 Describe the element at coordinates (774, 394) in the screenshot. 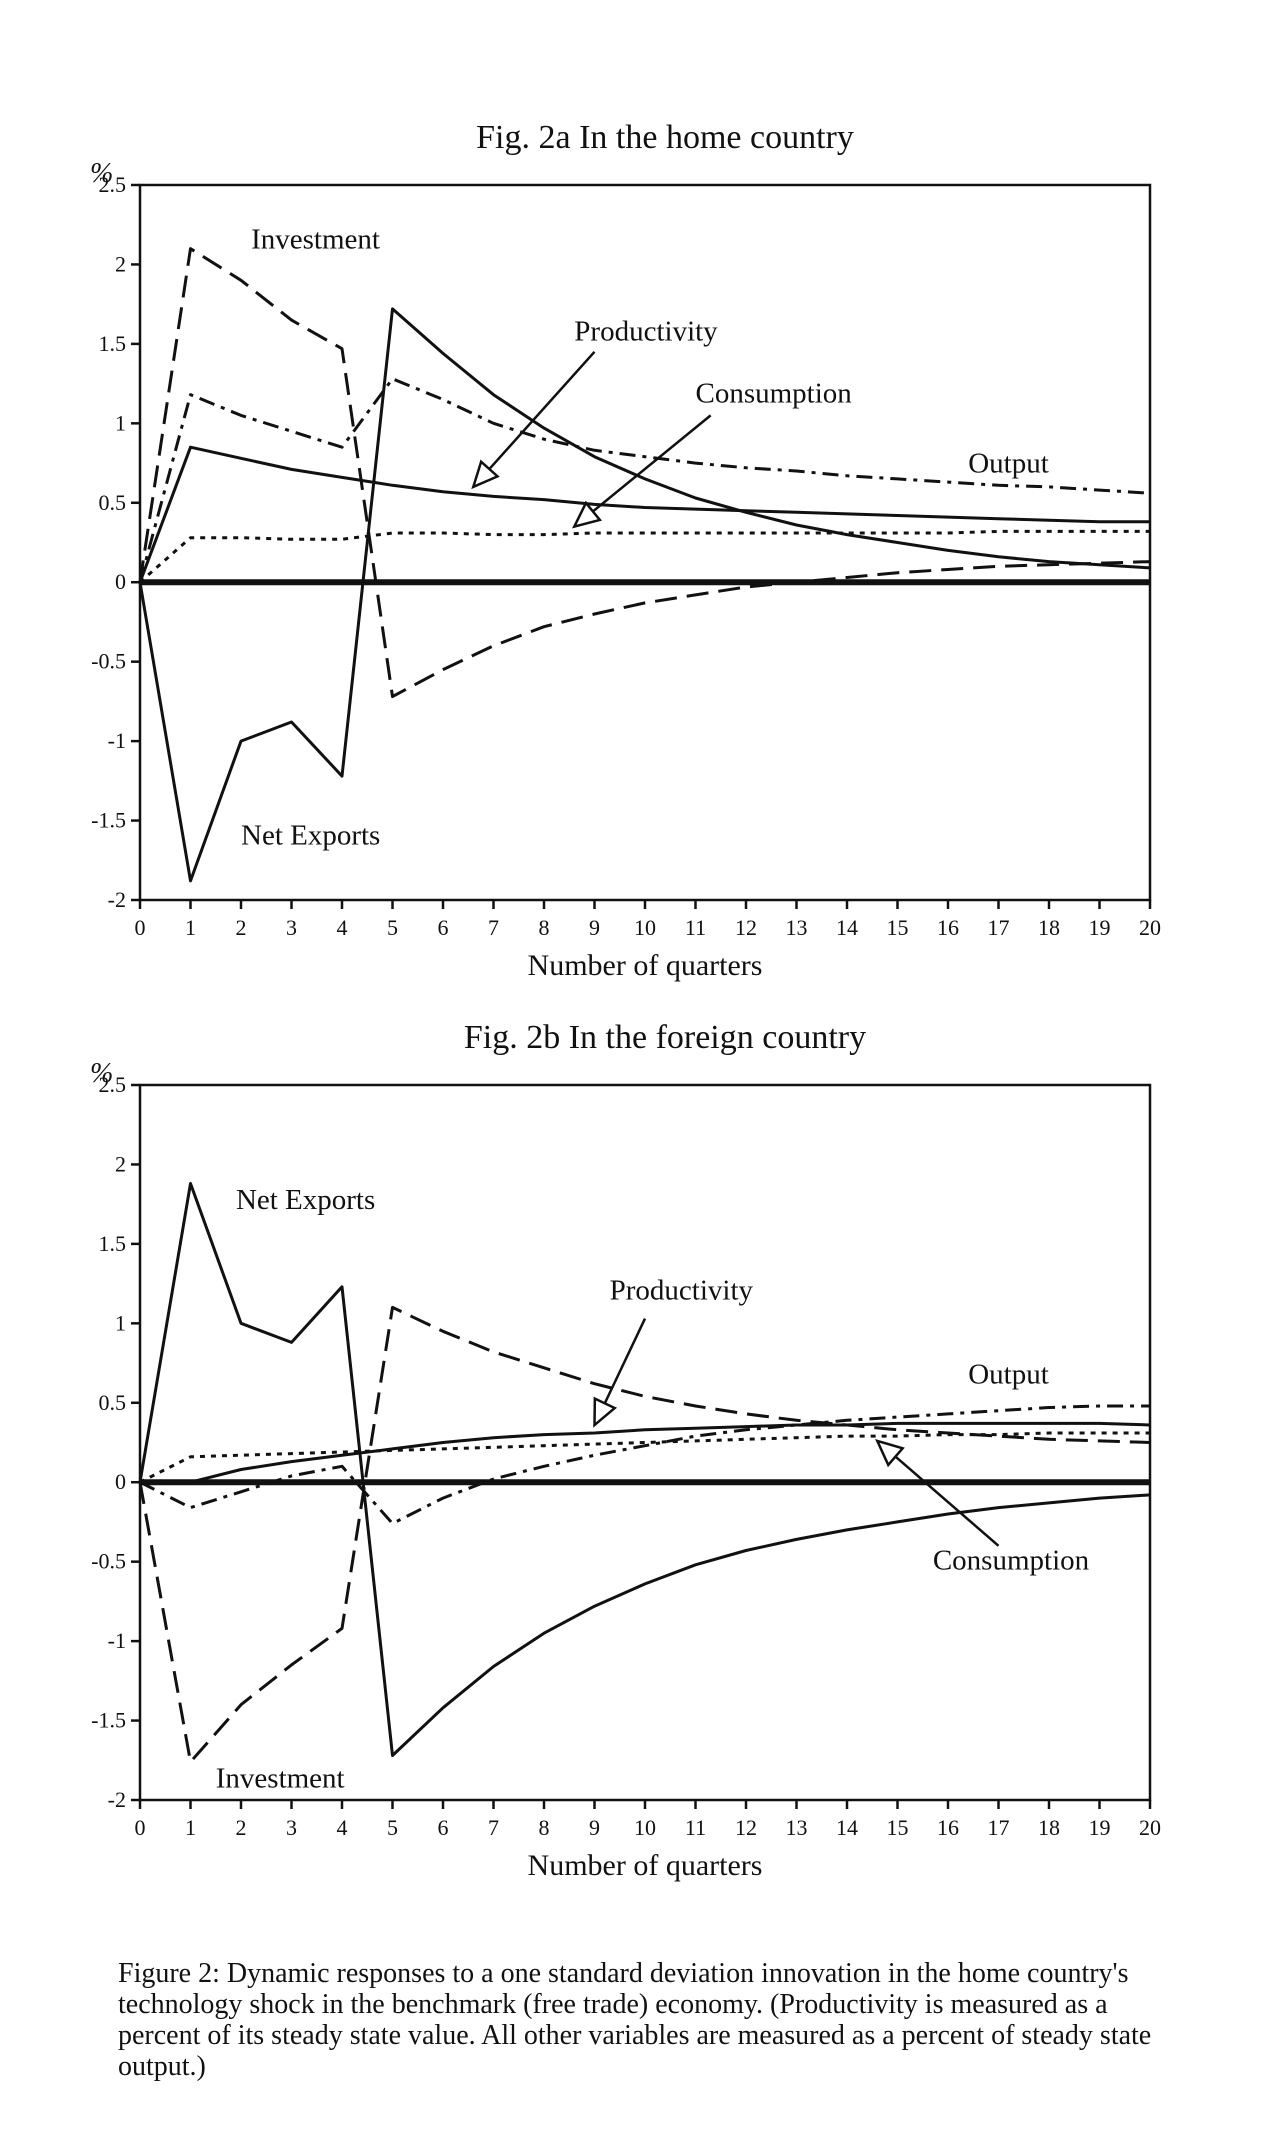

I see `chart-1-label-consumption: Consumption` at that location.